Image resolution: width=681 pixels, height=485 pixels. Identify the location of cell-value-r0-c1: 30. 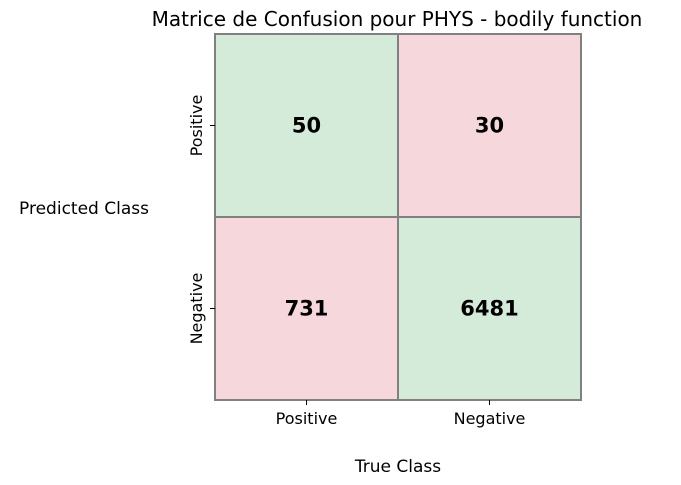
(489, 126).